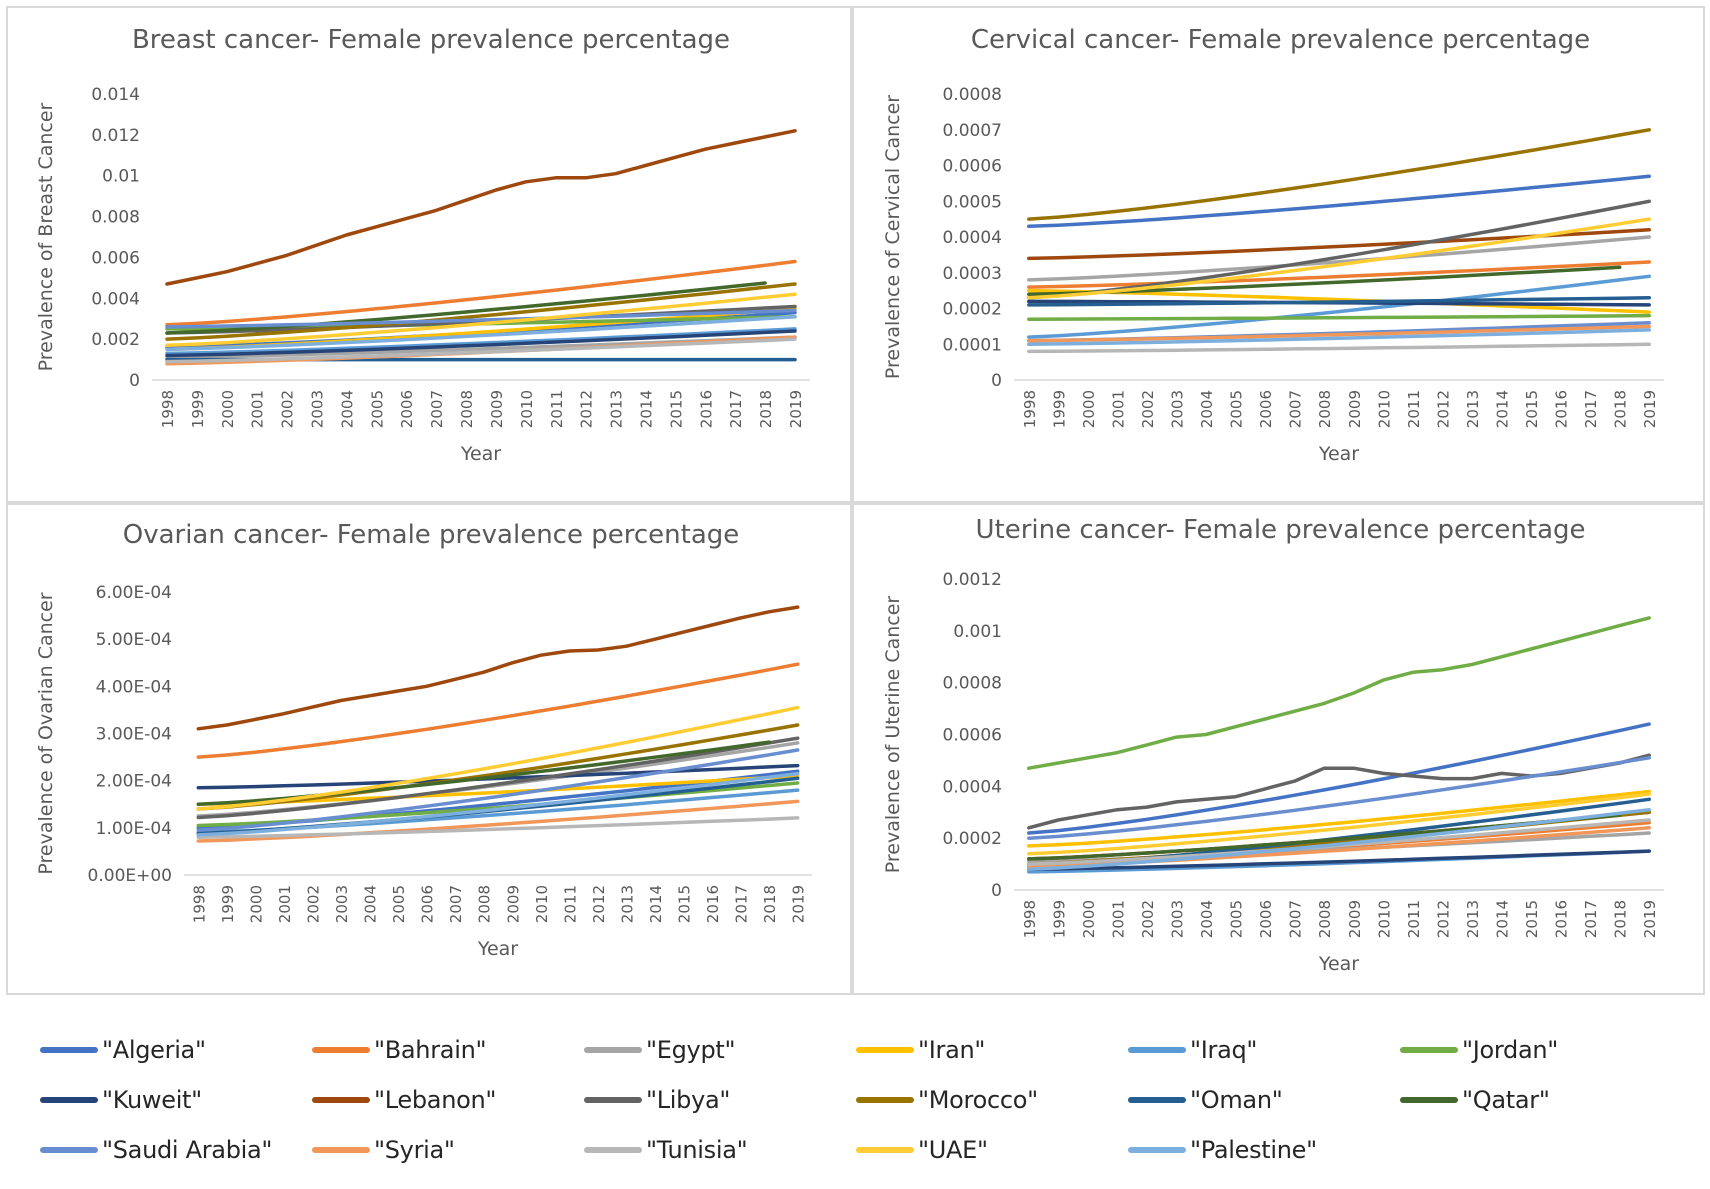  What do you see at coordinates (1192, 1050) in the screenshot?
I see `legend-item: "Iraq"` at bounding box center [1192, 1050].